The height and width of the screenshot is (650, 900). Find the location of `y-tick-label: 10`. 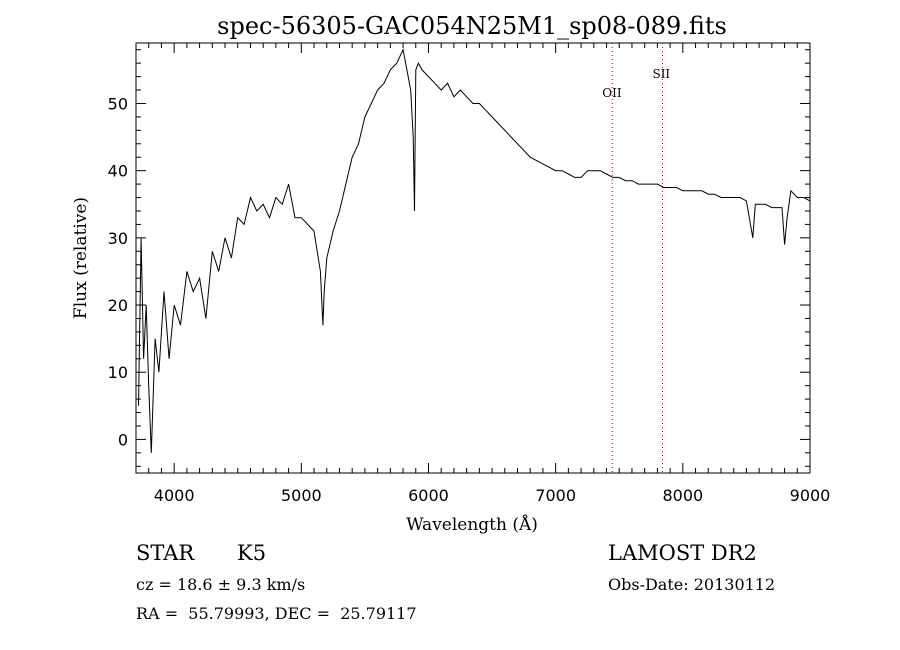

y-tick-label: 10 is located at coordinates (118, 372).